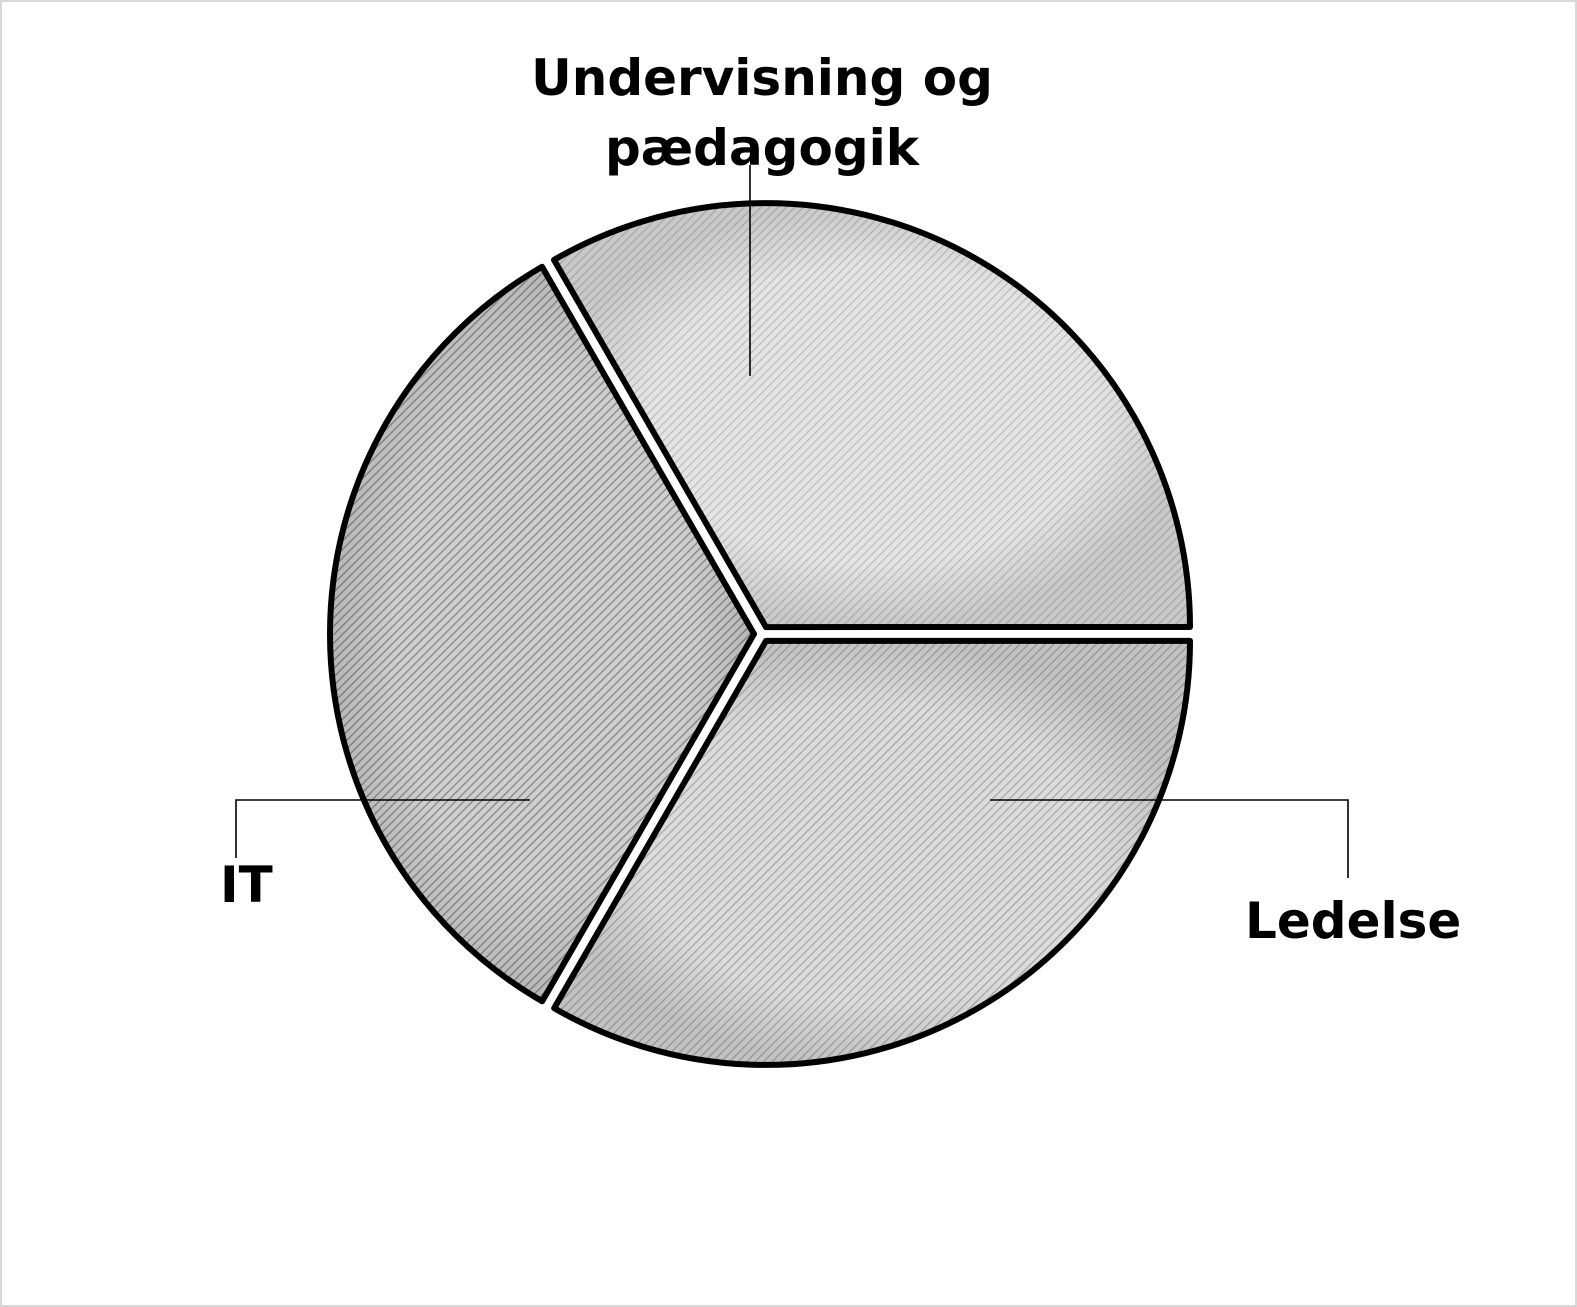 The height and width of the screenshot is (1307, 1577). I want to click on slice-label-line: Ledelse, so click(1353, 921).